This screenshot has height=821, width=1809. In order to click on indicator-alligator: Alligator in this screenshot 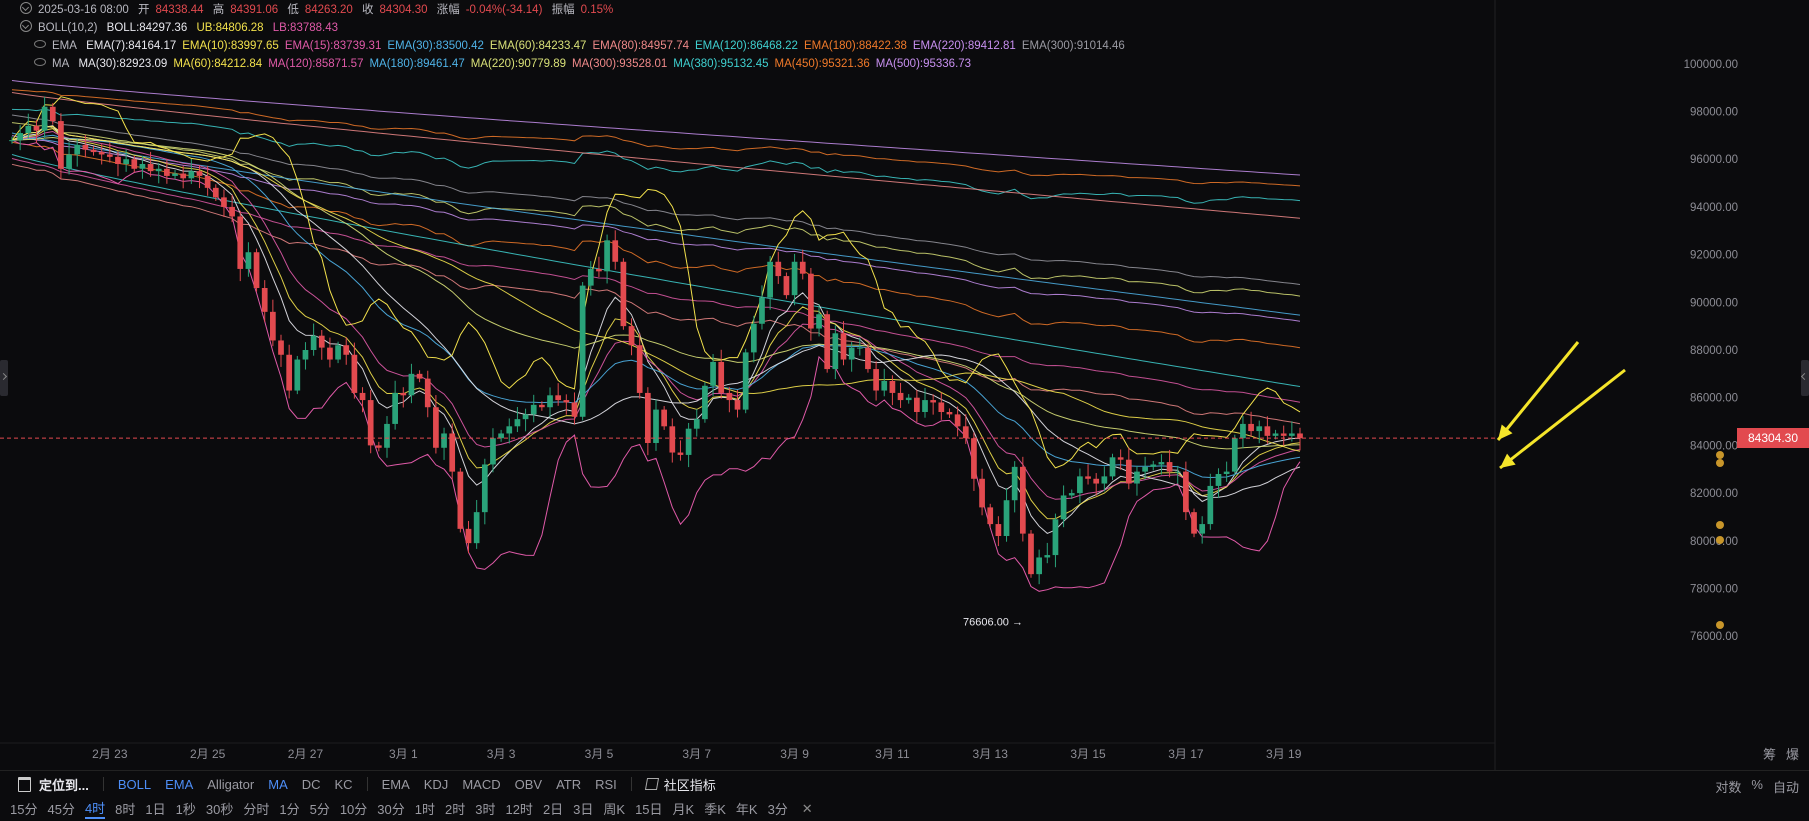, I will do `click(231, 784)`.